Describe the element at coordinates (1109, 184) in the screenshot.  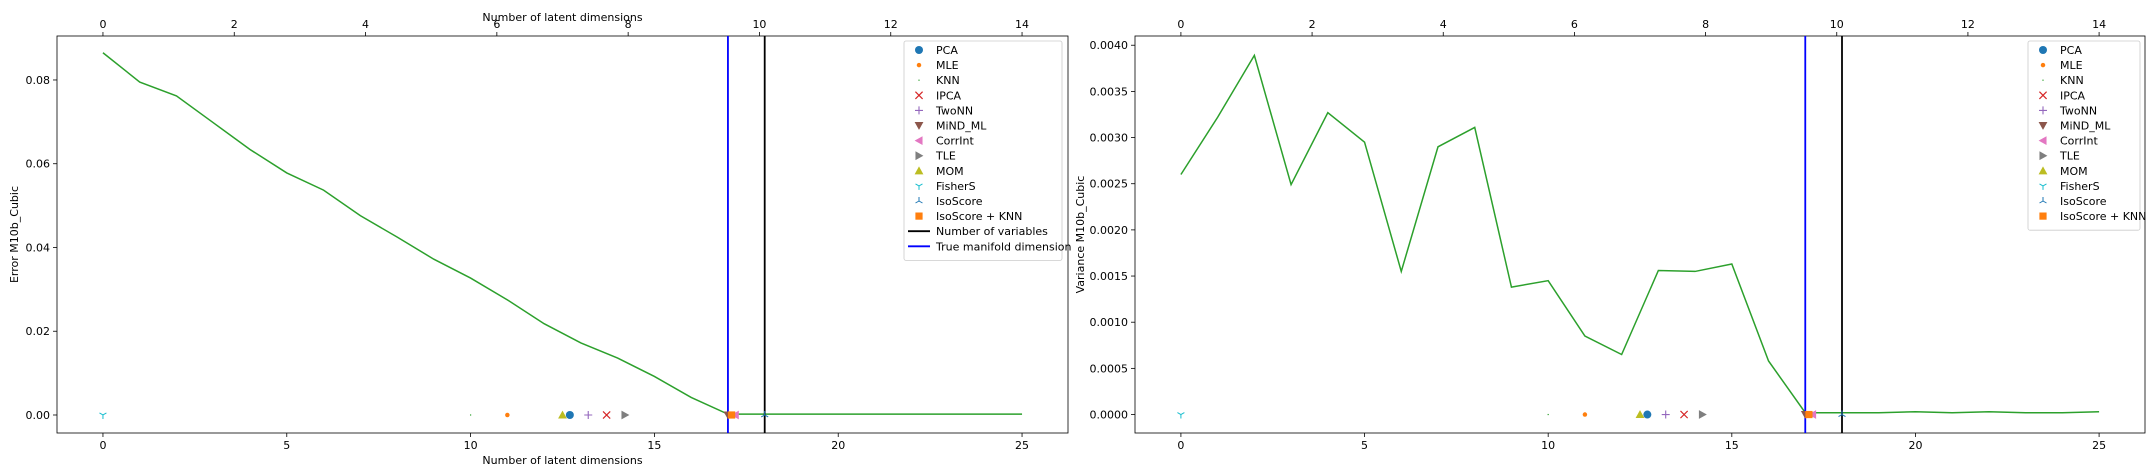
I see `y-tick-label: 0.0025` at that location.